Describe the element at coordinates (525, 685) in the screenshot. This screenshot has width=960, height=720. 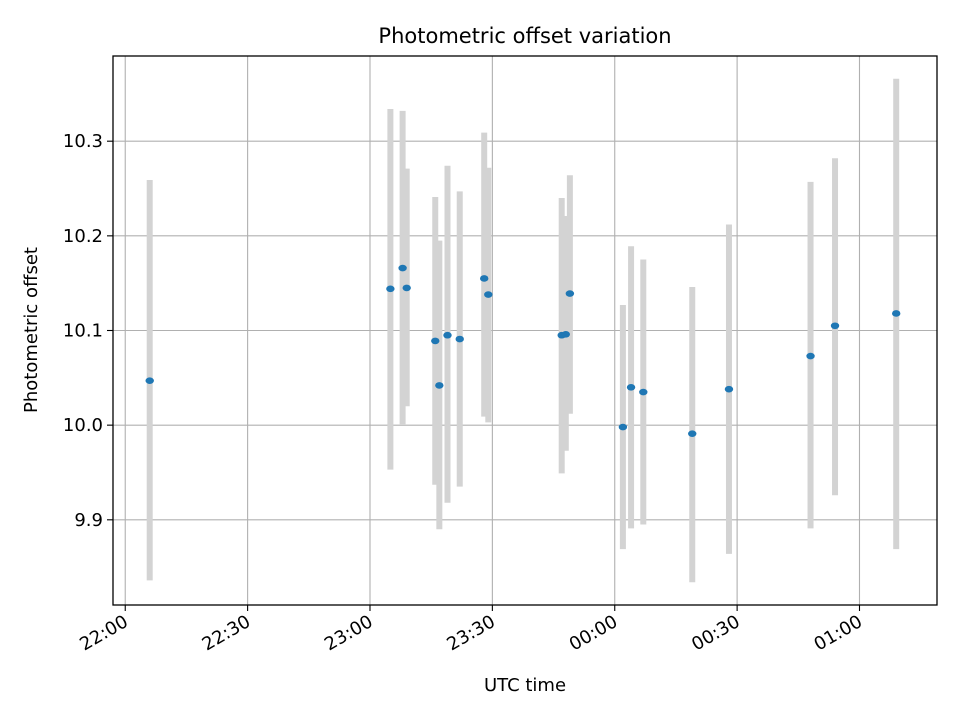
I see `x-axis-label: UTC time` at that location.